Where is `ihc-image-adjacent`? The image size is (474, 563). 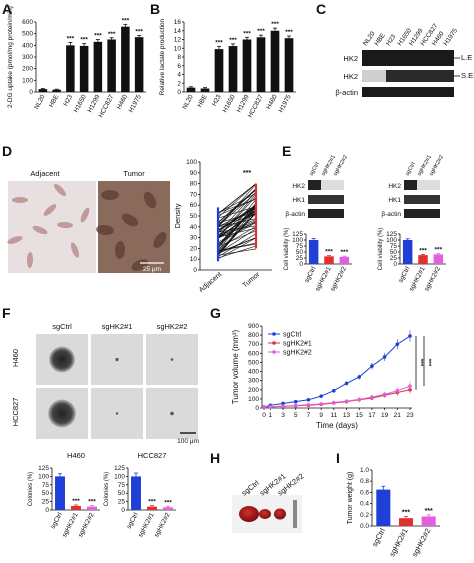
ihc-image-adjacent is located at coordinates (52, 227).